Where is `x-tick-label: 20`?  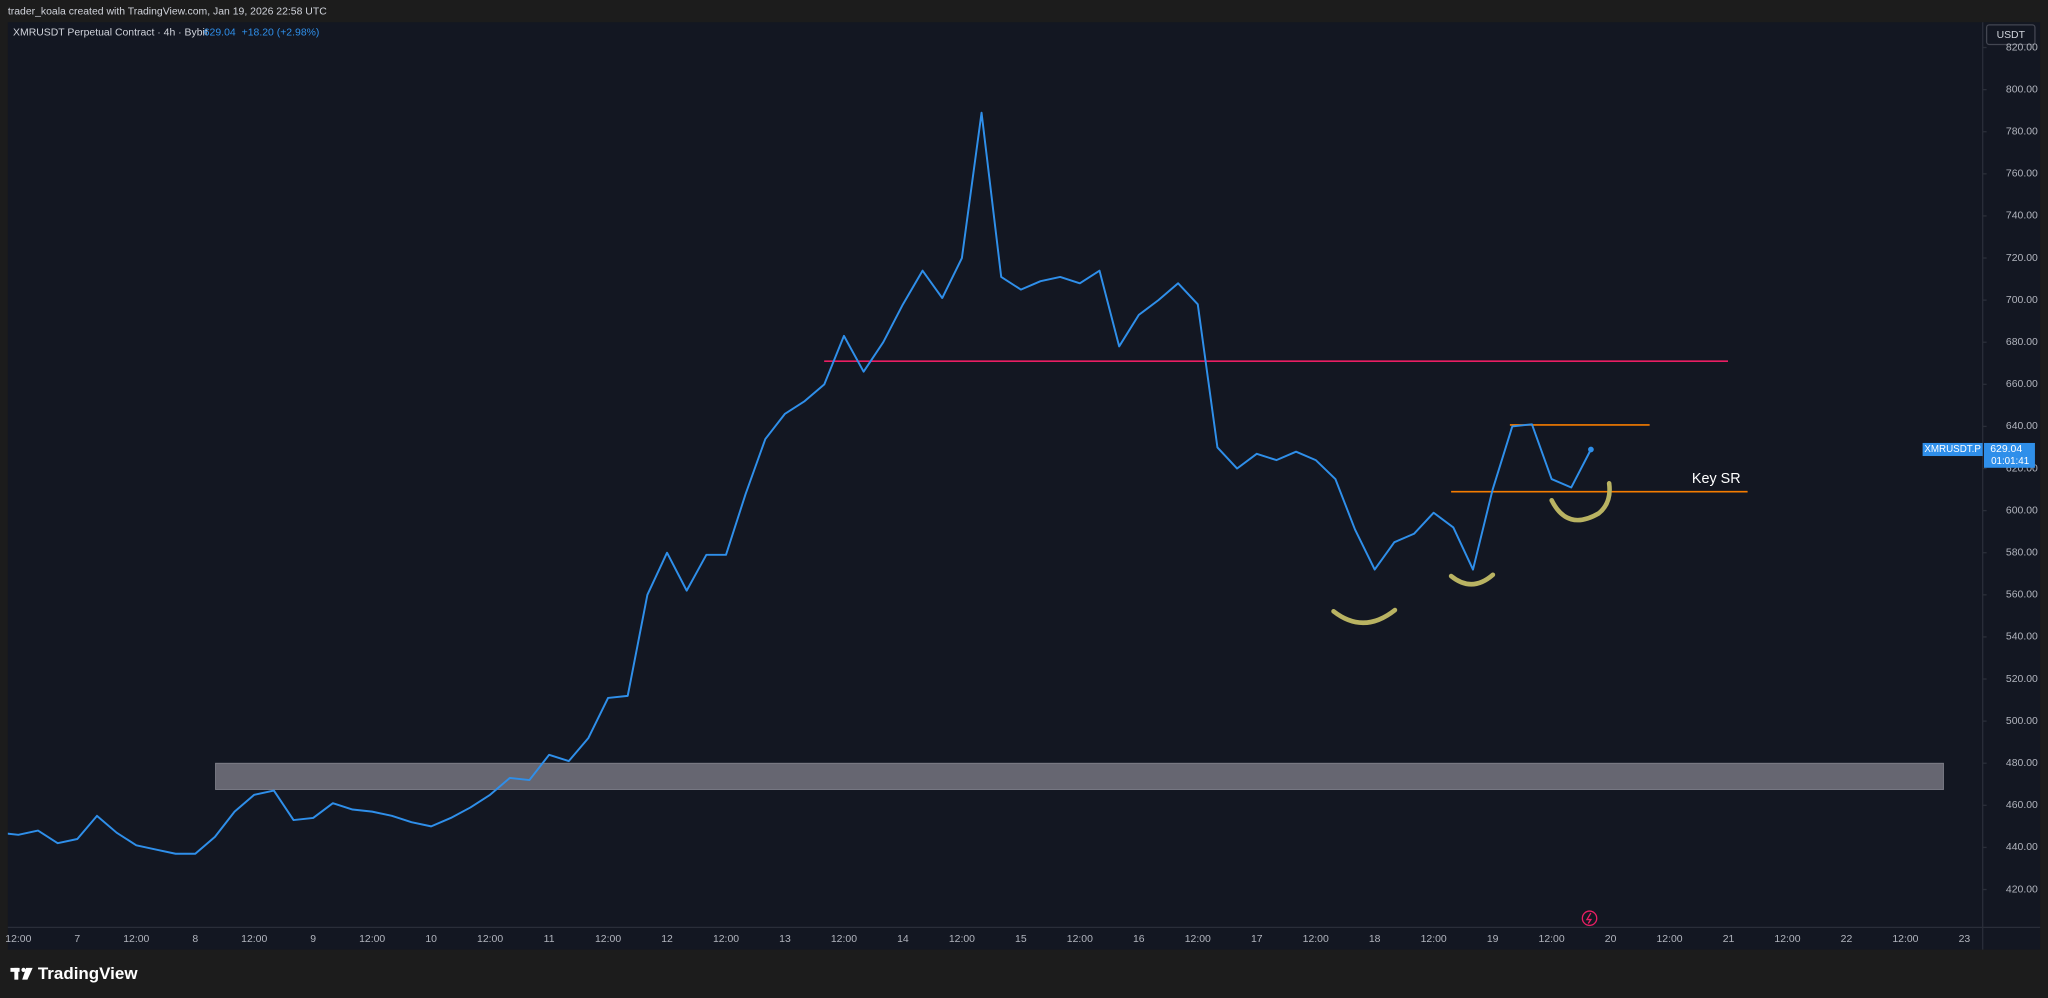
x-tick-label: 20 is located at coordinates (1611, 939).